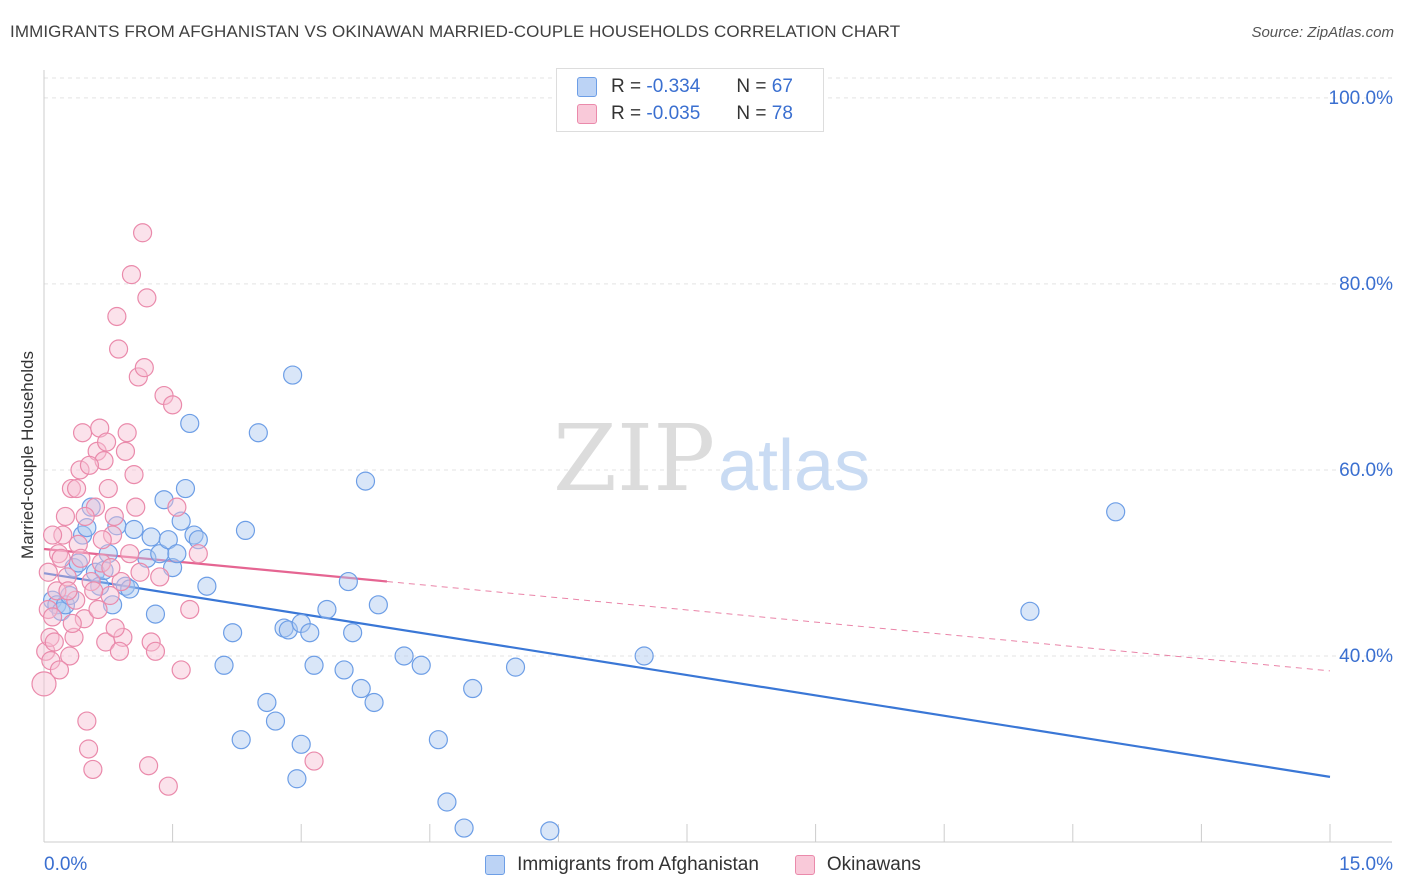 This screenshot has height=892, width=1406. What do you see at coordinates (1366, 656) in the screenshot?
I see `y-tick-label: 40.0%` at bounding box center [1366, 656].